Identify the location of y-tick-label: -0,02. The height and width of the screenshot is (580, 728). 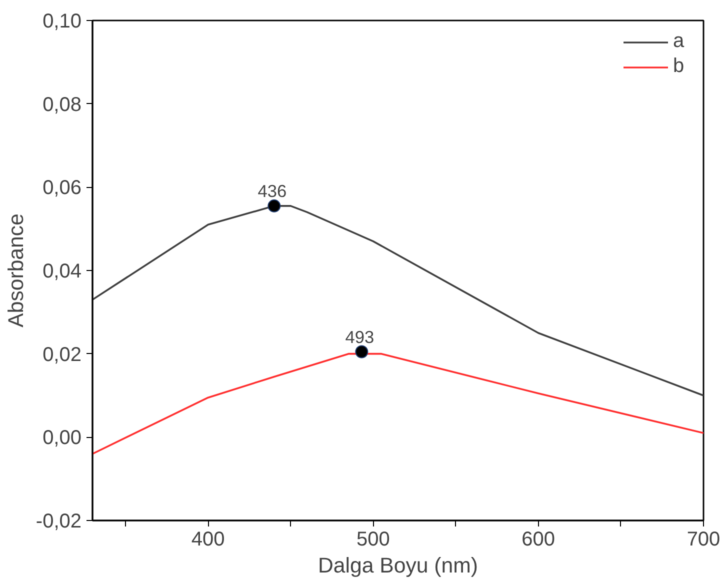
(59, 521).